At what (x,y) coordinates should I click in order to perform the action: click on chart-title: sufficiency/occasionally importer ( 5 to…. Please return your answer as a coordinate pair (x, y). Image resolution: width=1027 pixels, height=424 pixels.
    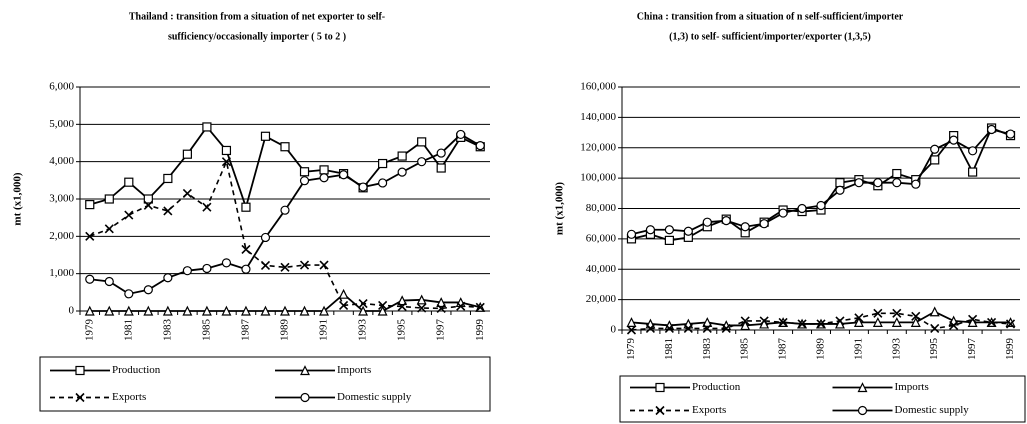
    Looking at the image, I should click on (257, 36).